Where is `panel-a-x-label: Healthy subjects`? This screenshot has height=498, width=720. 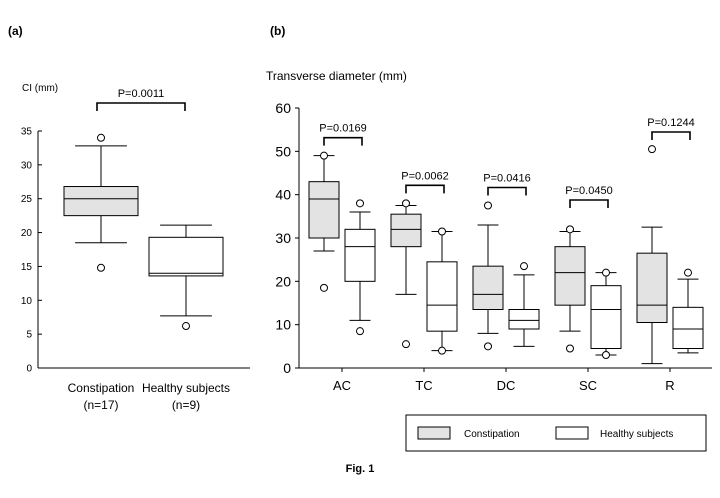
panel-a-x-label: Healthy subjects is located at coordinates (186, 388).